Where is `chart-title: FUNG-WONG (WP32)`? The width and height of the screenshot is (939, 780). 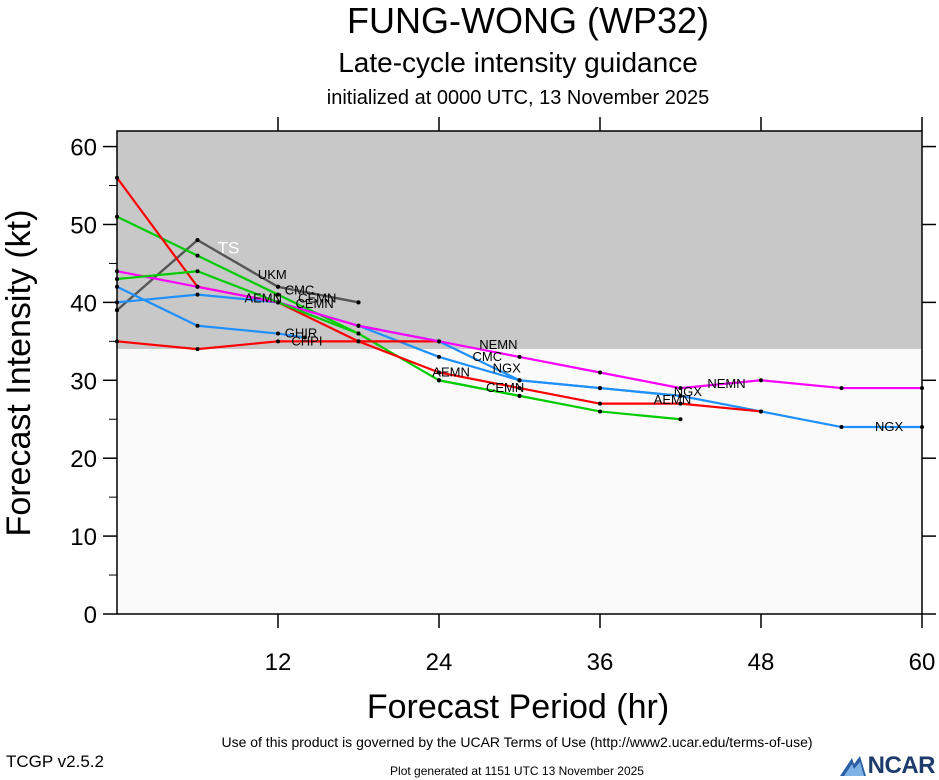
chart-title: FUNG-WONG (WP32) is located at coordinates (528, 20).